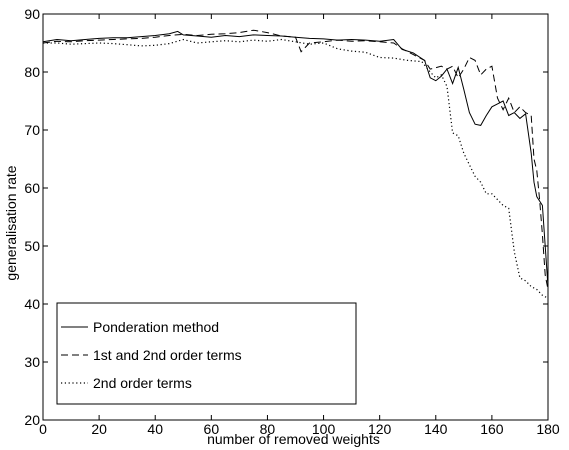 This screenshot has height=450, width=569. I want to click on x-axis-label: number of removed weights, so click(293, 439).